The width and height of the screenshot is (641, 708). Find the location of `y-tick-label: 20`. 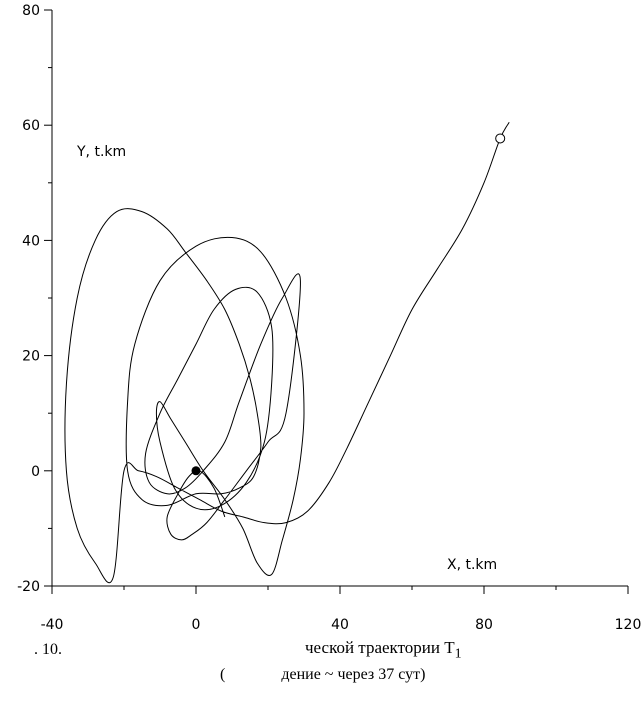

y-tick-label: 20 is located at coordinates (31, 357).